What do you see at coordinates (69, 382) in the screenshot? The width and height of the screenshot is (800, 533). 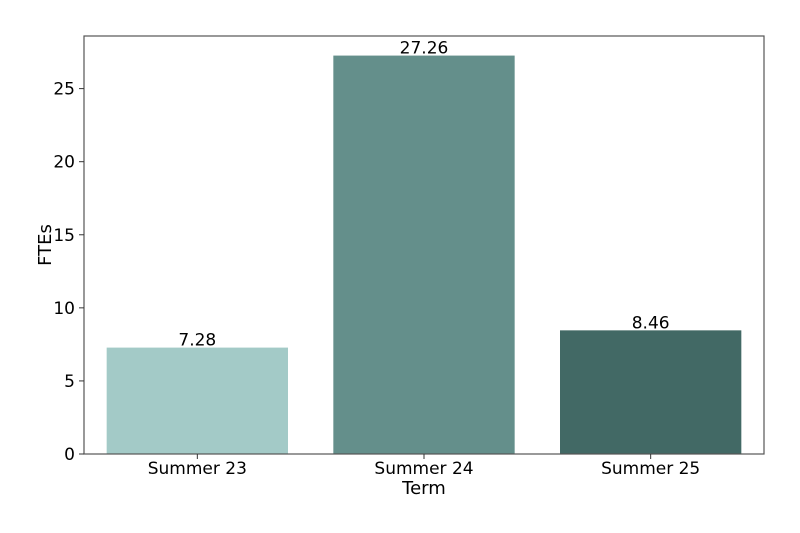 I see `y-tick-label: 5` at bounding box center [69, 382].